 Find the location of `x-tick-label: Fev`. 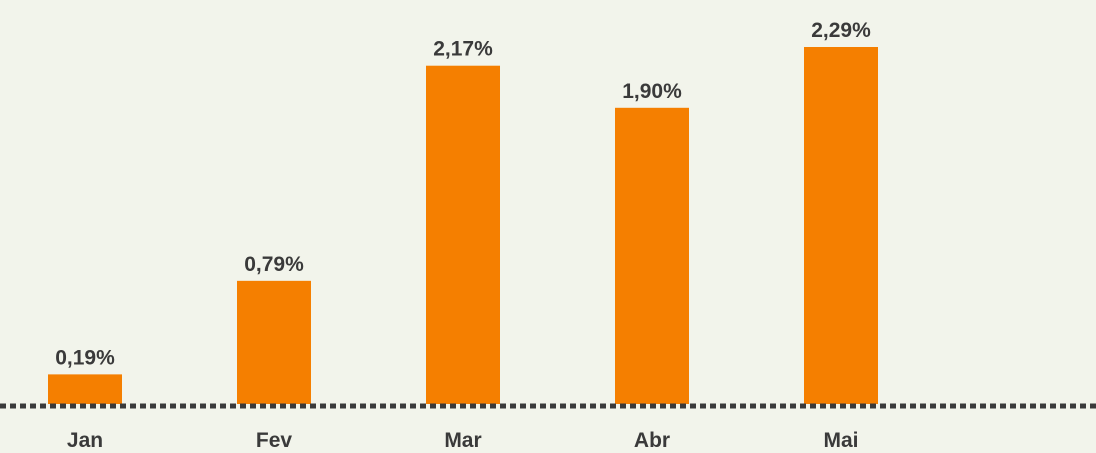

x-tick-label: Fev is located at coordinates (274, 440).